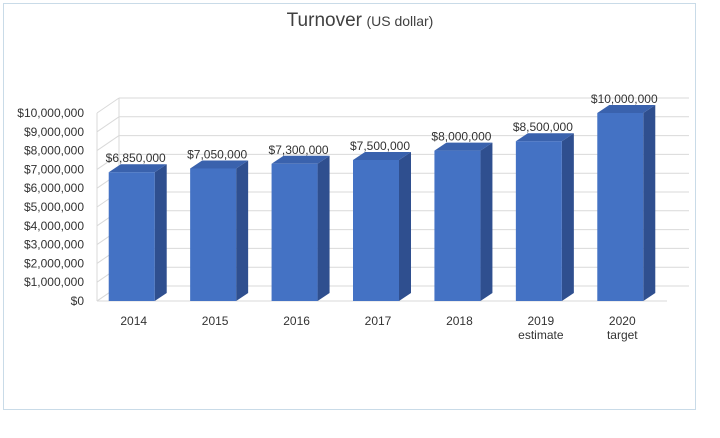  I want to click on y-tick-label: $7,000,000, so click(54, 169).